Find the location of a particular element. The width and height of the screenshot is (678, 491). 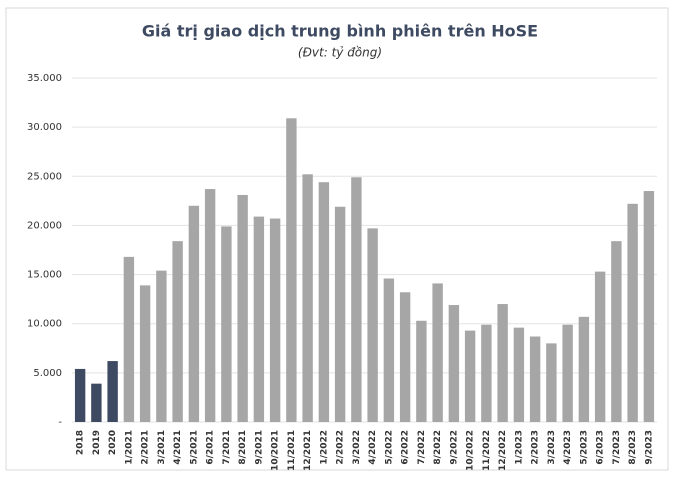

y-tick-label: 10.000 is located at coordinates (44, 324).